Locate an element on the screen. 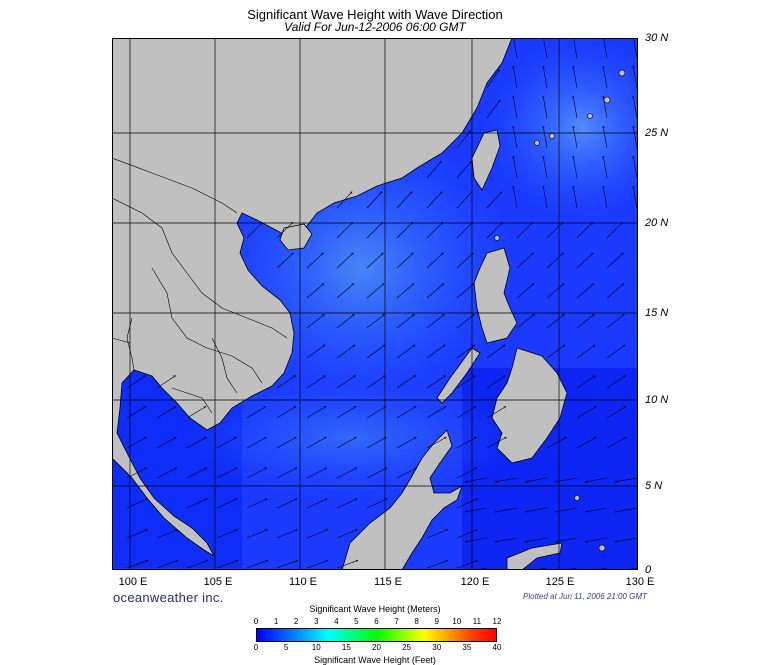 The width and height of the screenshot is (775, 665). colorbar is located at coordinates (376, 635).